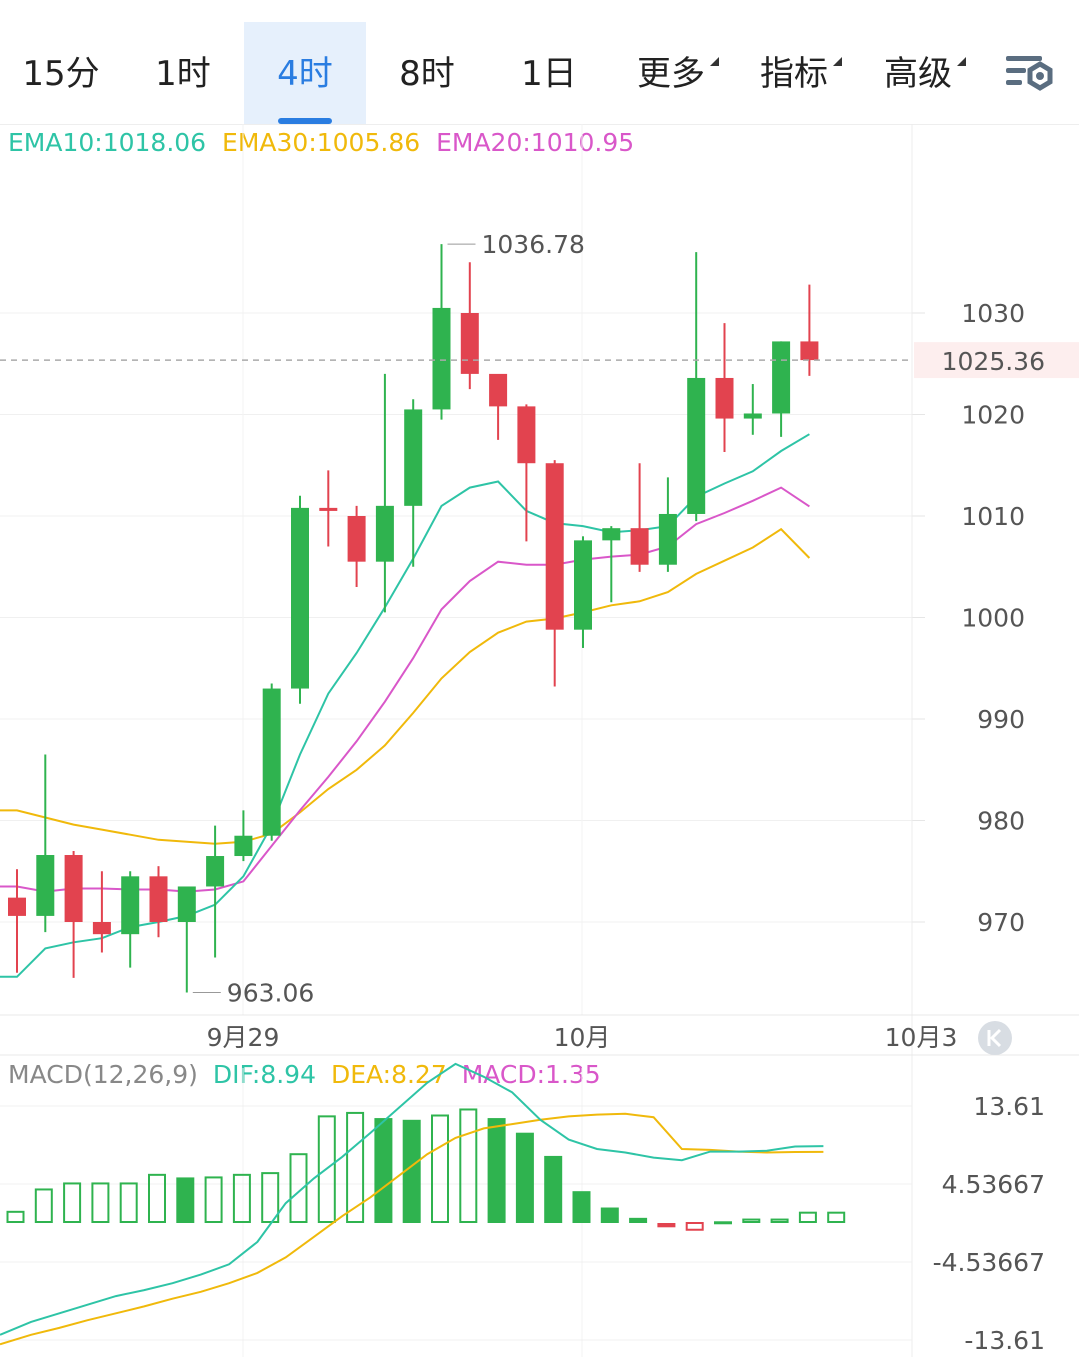 This screenshot has height=1357, width=1079. Describe the element at coordinates (103, 1074) in the screenshot. I see `macd-params-label: MACD(12,26,9)` at that location.